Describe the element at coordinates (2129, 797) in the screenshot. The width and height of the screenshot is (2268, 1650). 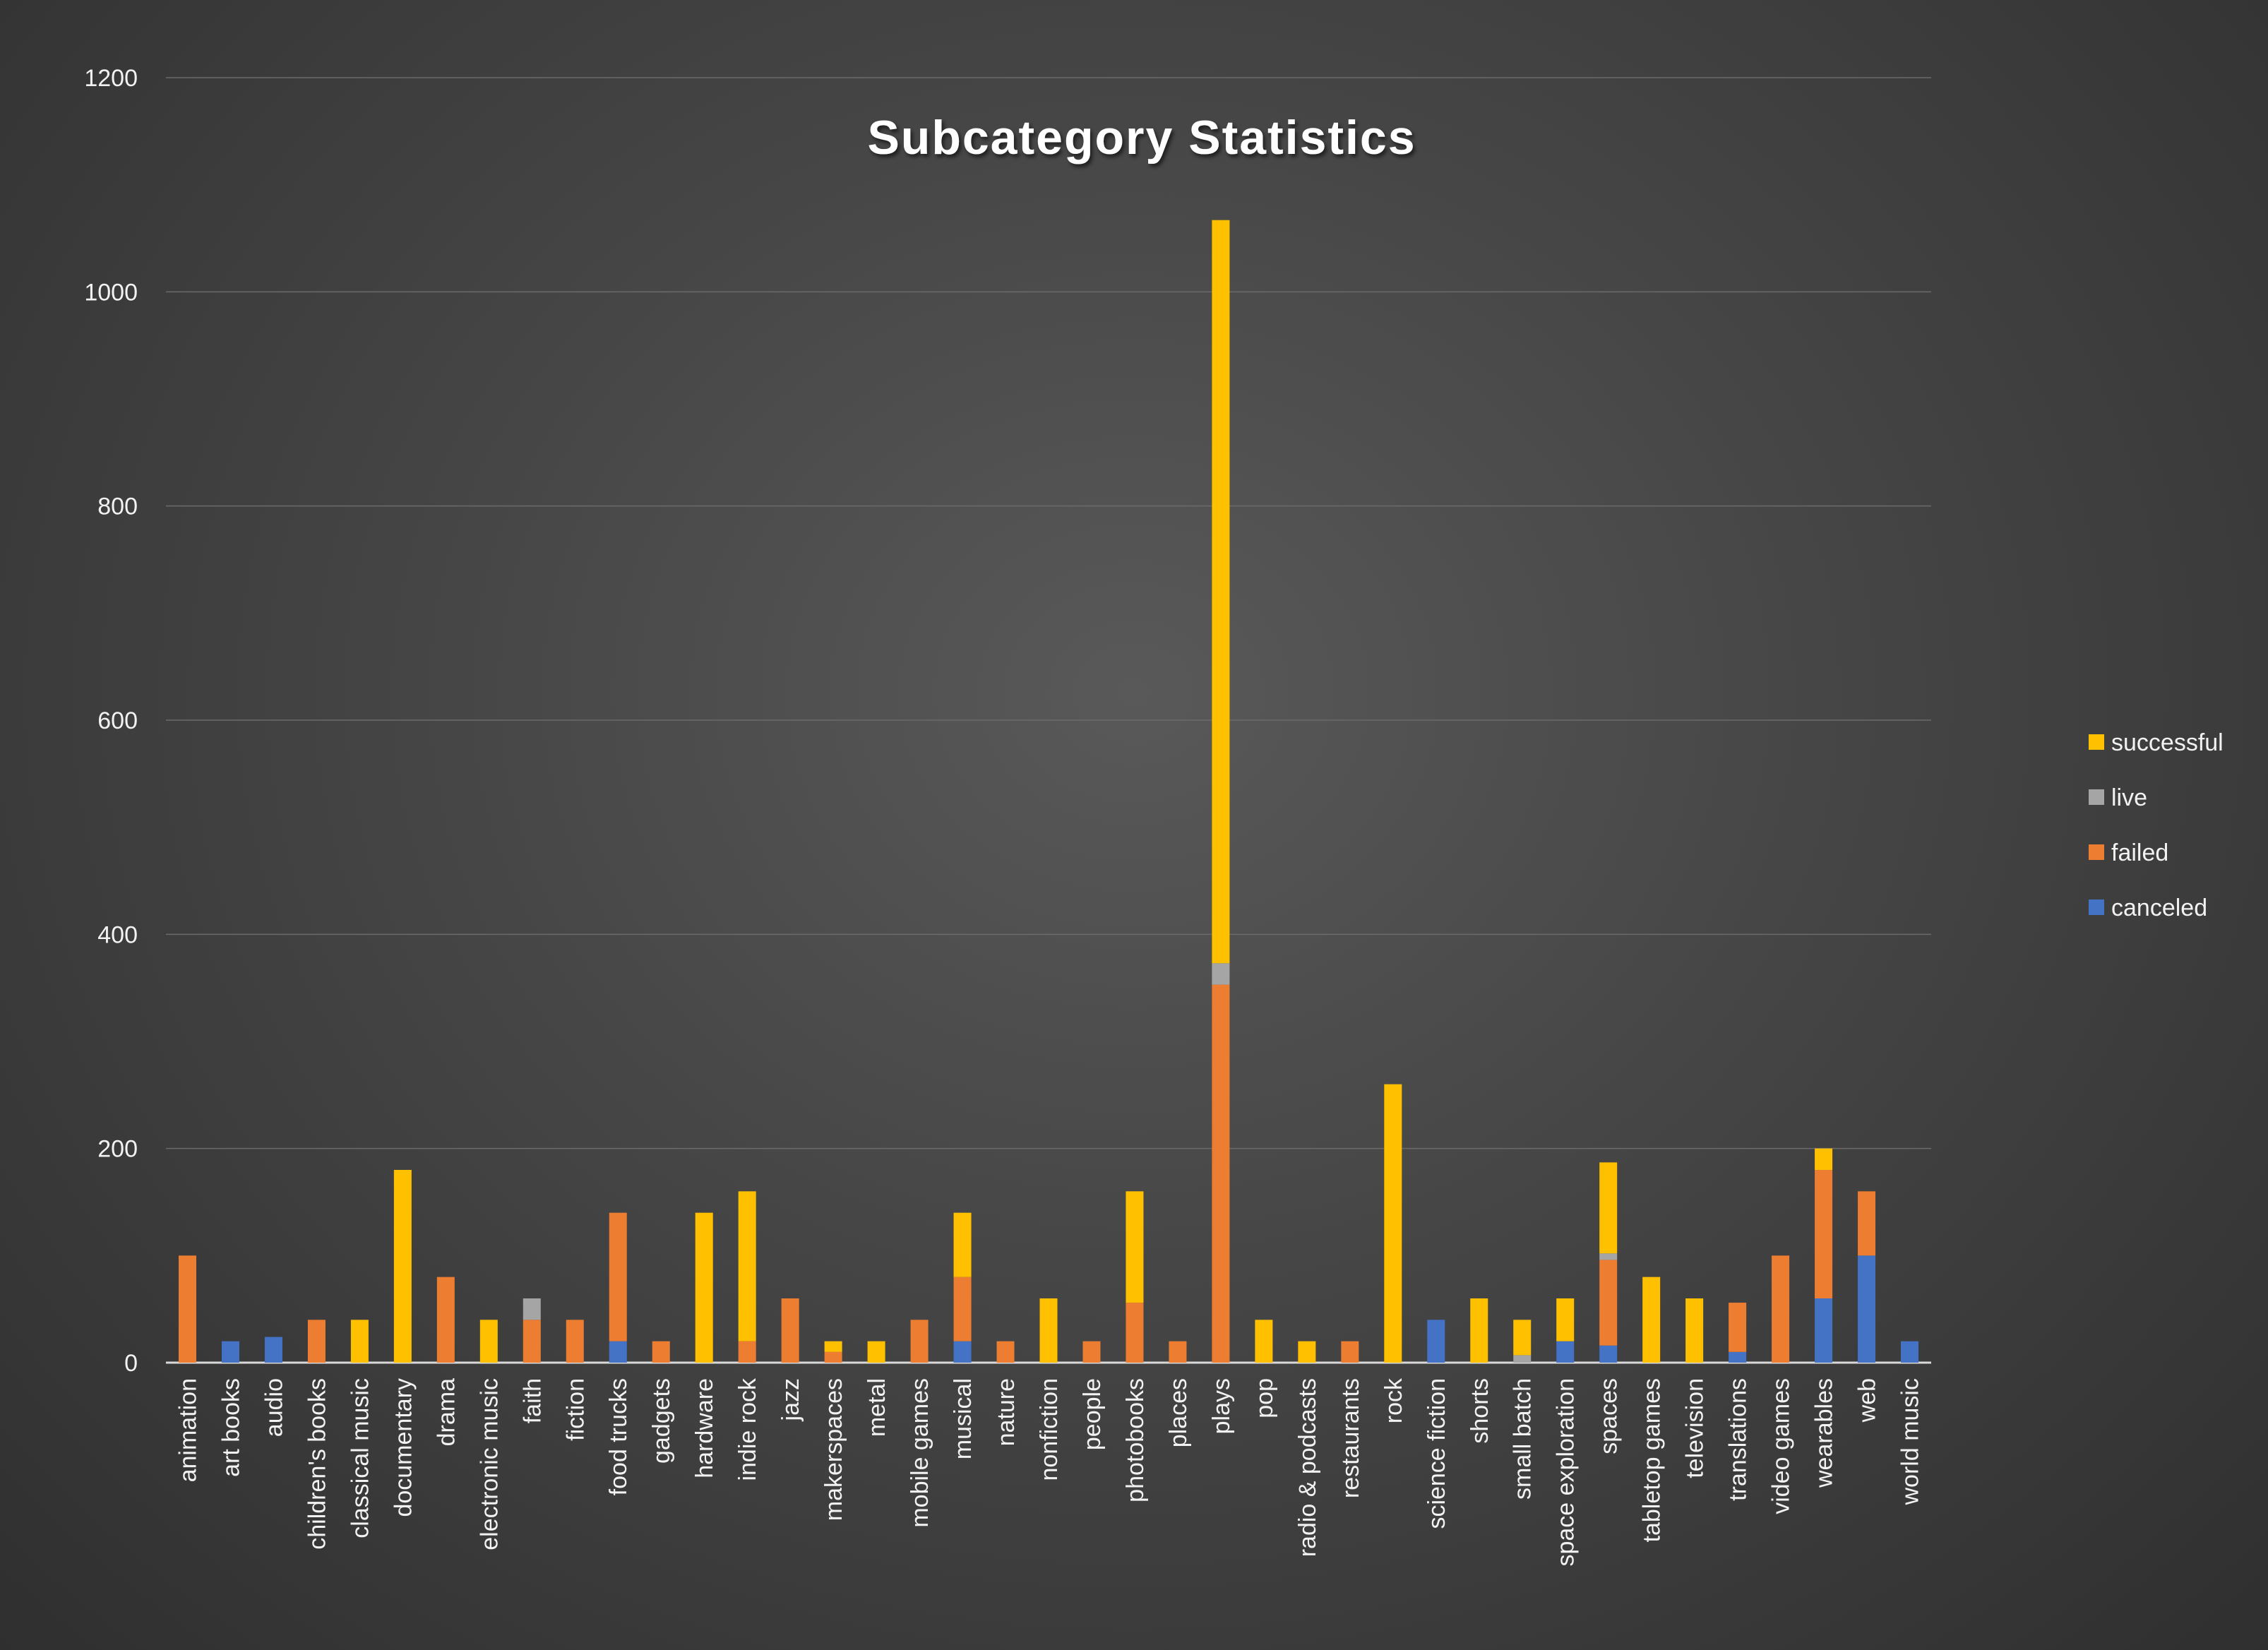
I see `legend-label-live: live` at that location.